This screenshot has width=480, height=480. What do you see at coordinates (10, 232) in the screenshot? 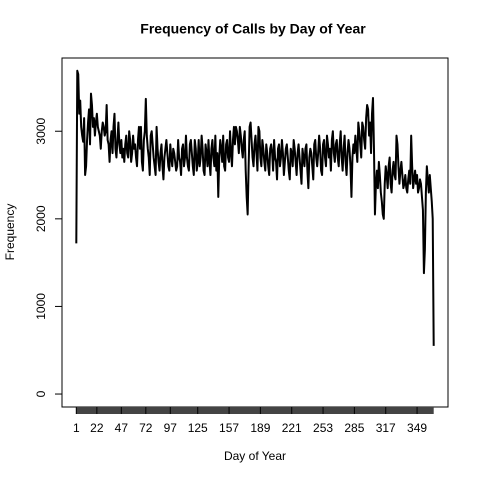
I see `y-axis-label: Frequency` at bounding box center [10, 232].